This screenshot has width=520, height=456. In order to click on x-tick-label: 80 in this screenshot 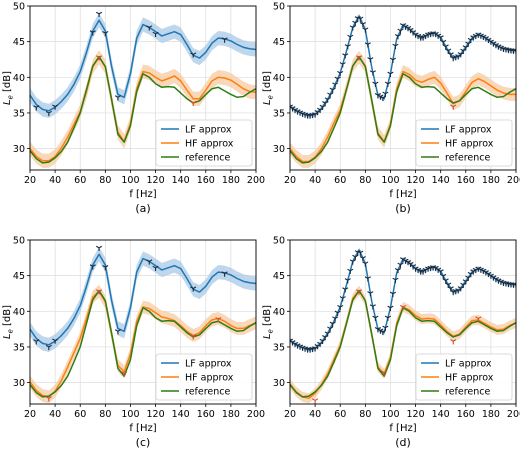, I will do `click(105, 180)`.